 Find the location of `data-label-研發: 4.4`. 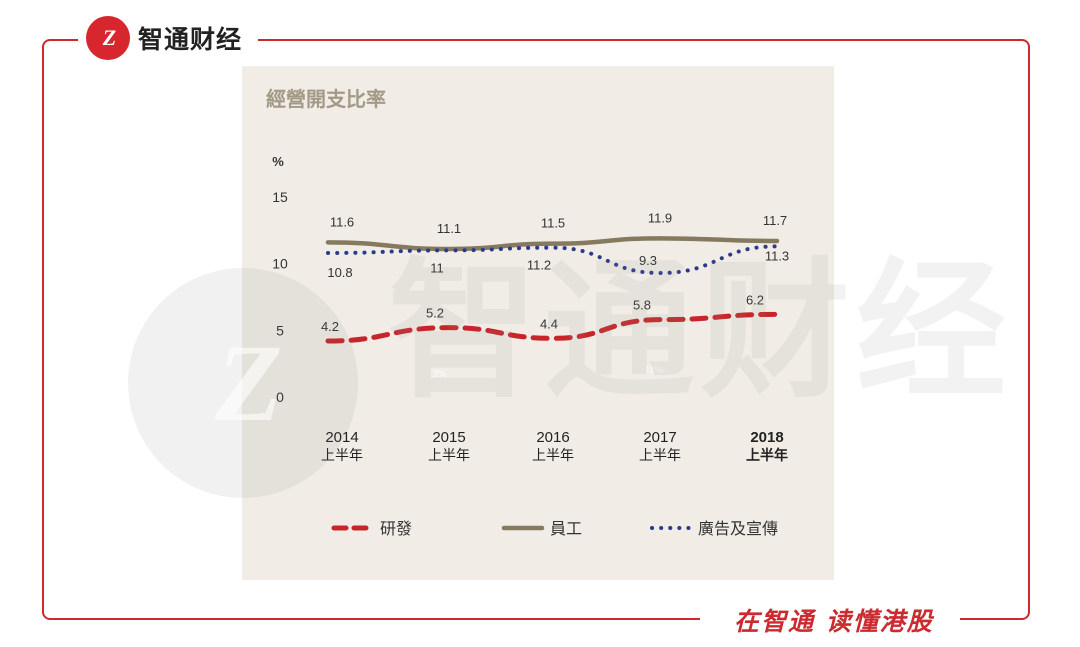

data-label-研發: 4.4 is located at coordinates (549, 323).